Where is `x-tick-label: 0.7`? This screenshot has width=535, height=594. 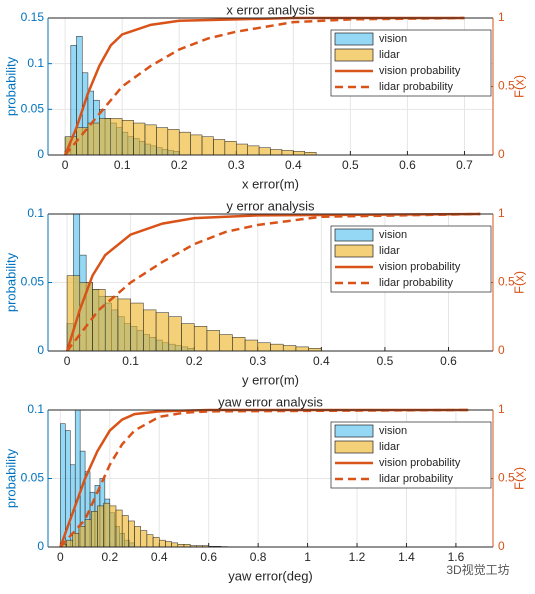 x-tick-label: 0.7 is located at coordinates (464, 165).